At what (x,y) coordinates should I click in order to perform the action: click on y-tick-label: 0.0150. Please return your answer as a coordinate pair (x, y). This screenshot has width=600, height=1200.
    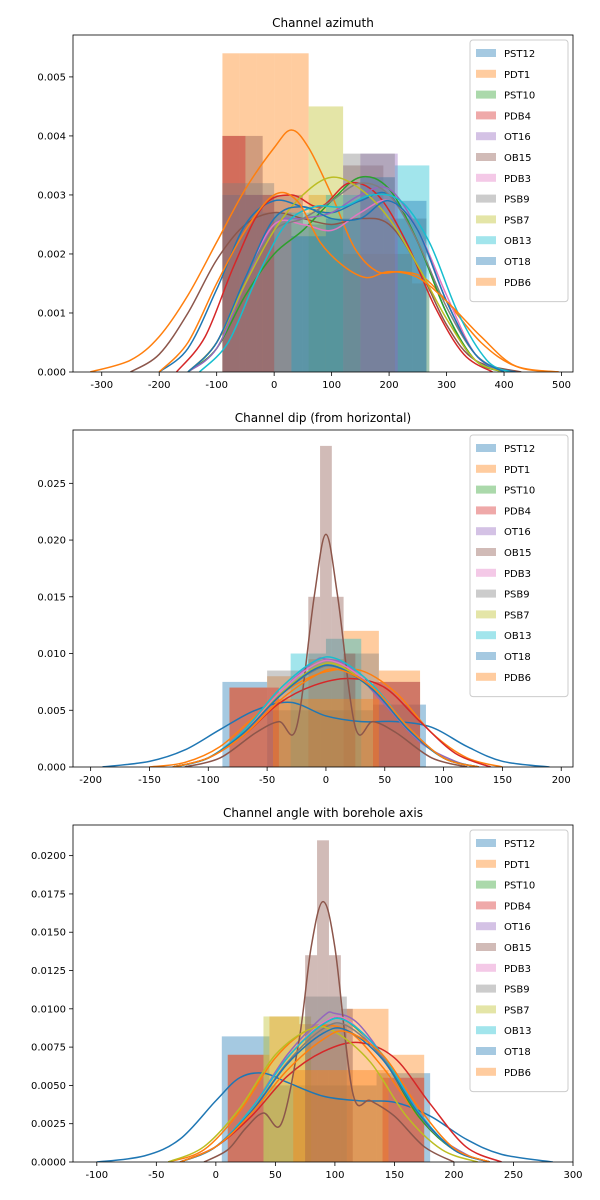
    Looking at the image, I should click on (48, 933).